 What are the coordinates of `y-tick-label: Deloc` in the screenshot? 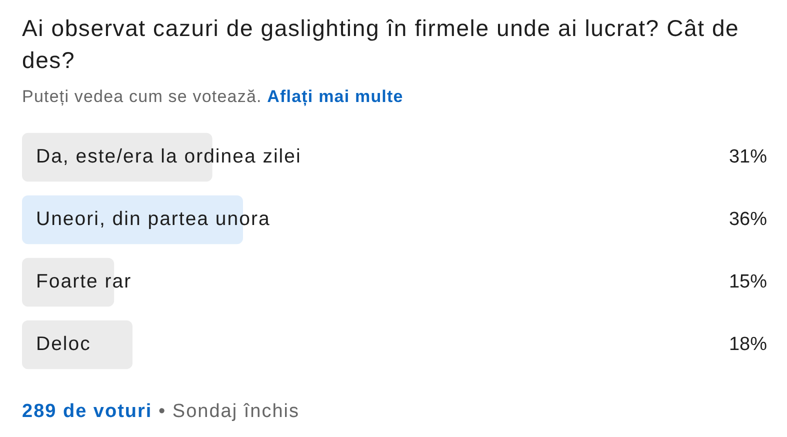 It's located at (63, 344).